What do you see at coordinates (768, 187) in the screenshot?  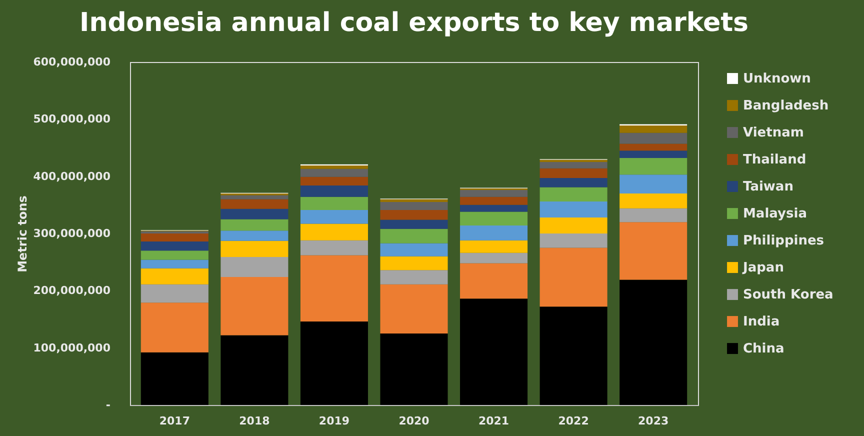 I see `legend-label: Taiwan` at bounding box center [768, 187].